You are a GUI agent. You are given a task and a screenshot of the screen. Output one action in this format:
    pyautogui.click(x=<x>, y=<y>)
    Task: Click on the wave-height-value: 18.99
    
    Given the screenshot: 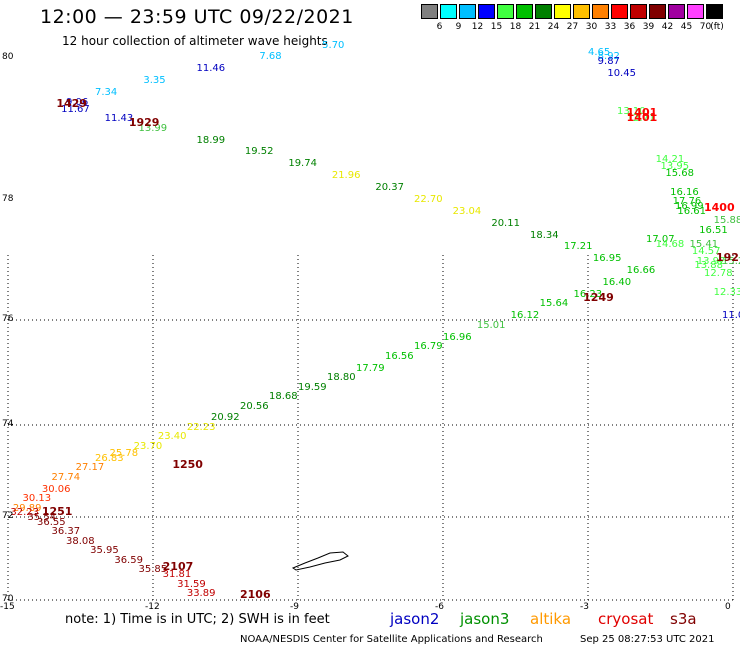 What is the action you would take?
    pyautogui.click(x=211, y=140)
    